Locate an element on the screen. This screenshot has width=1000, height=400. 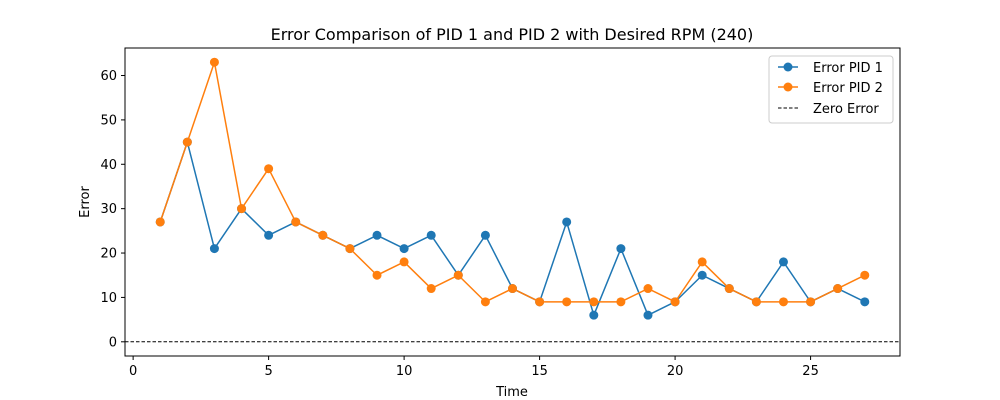
legend: Error PID 1 Error PID 2 Zero Error is located at coordinates (831, 89).